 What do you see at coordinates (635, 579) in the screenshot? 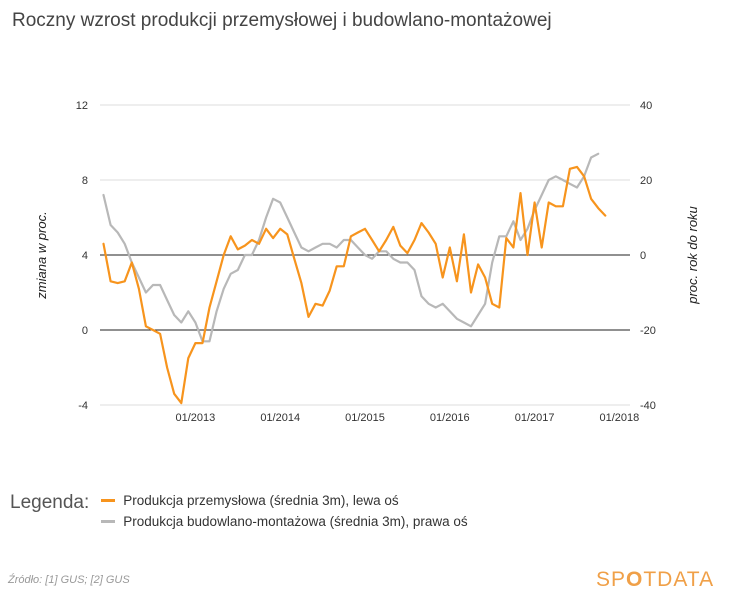
I see `logo-o-mark: O` at bounding box center [635, 579].